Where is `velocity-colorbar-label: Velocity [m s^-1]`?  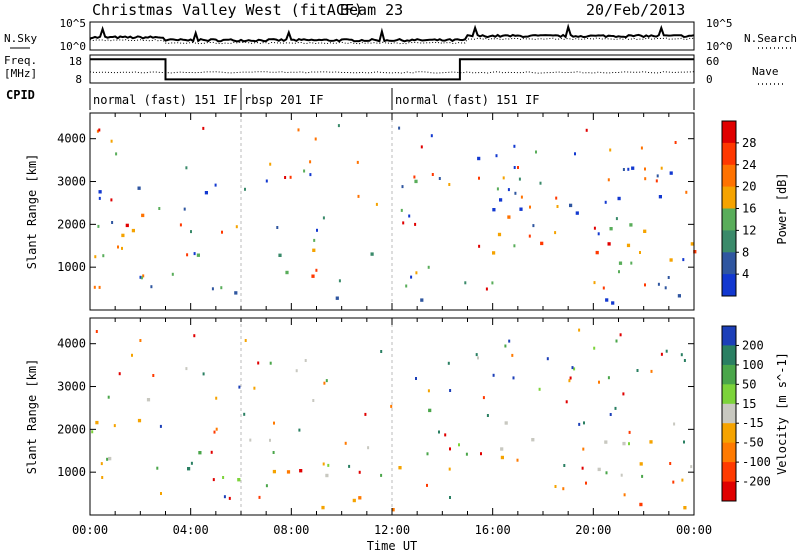
velocity-colorbar-label: Velocity [m s^-1] is located at coordinates (782, 413).